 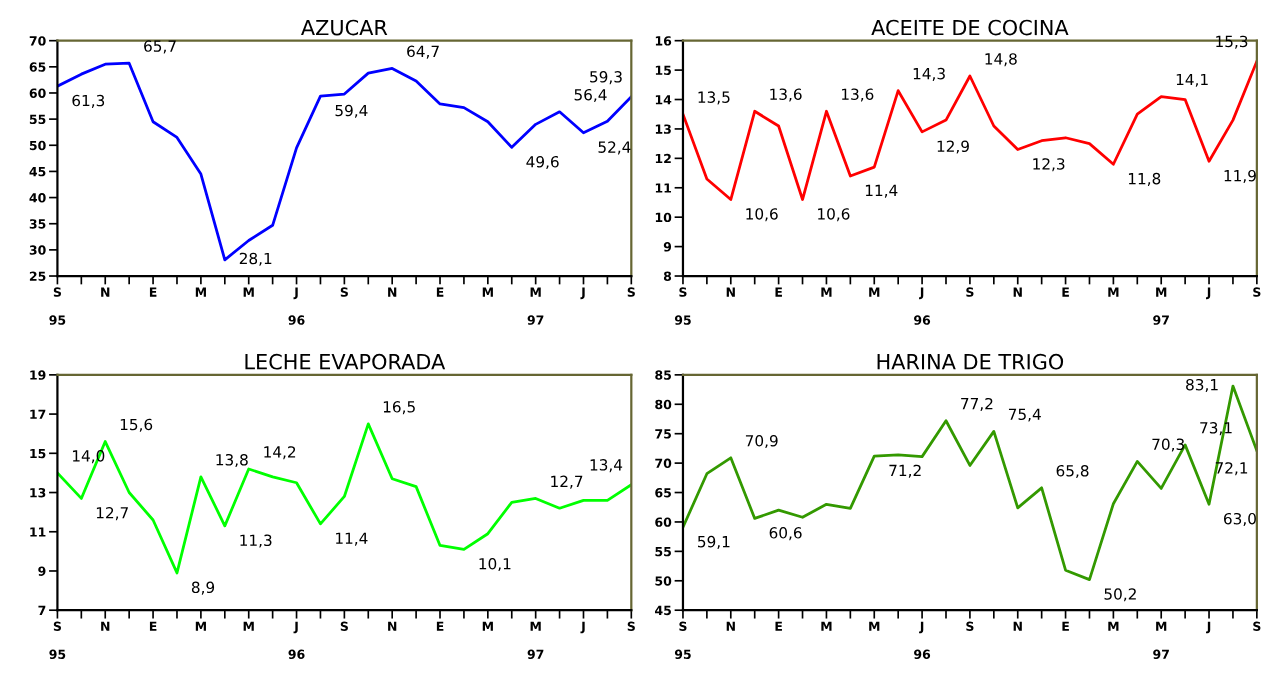 I want to click on chart-title: HARINA DE TRIGO, so click(x=970, y=361).